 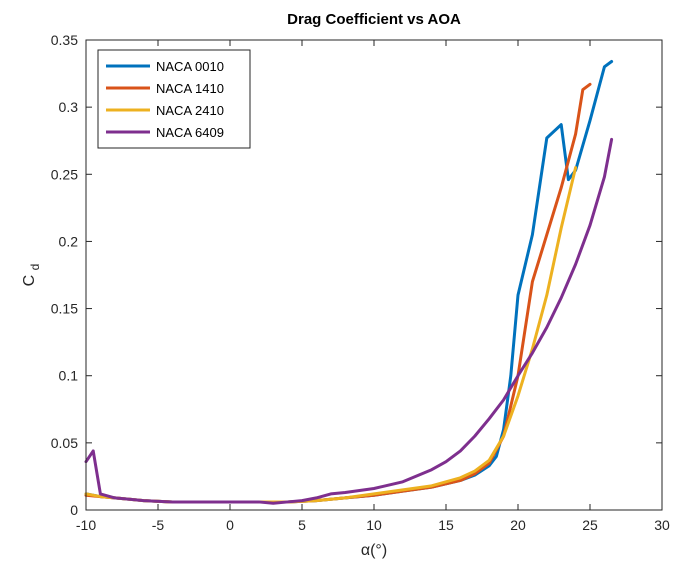 What do you see at coordinates (69, 376) in the screenshot?
I see `y-tick-label: 0.1` at bounding box center [69, 376].